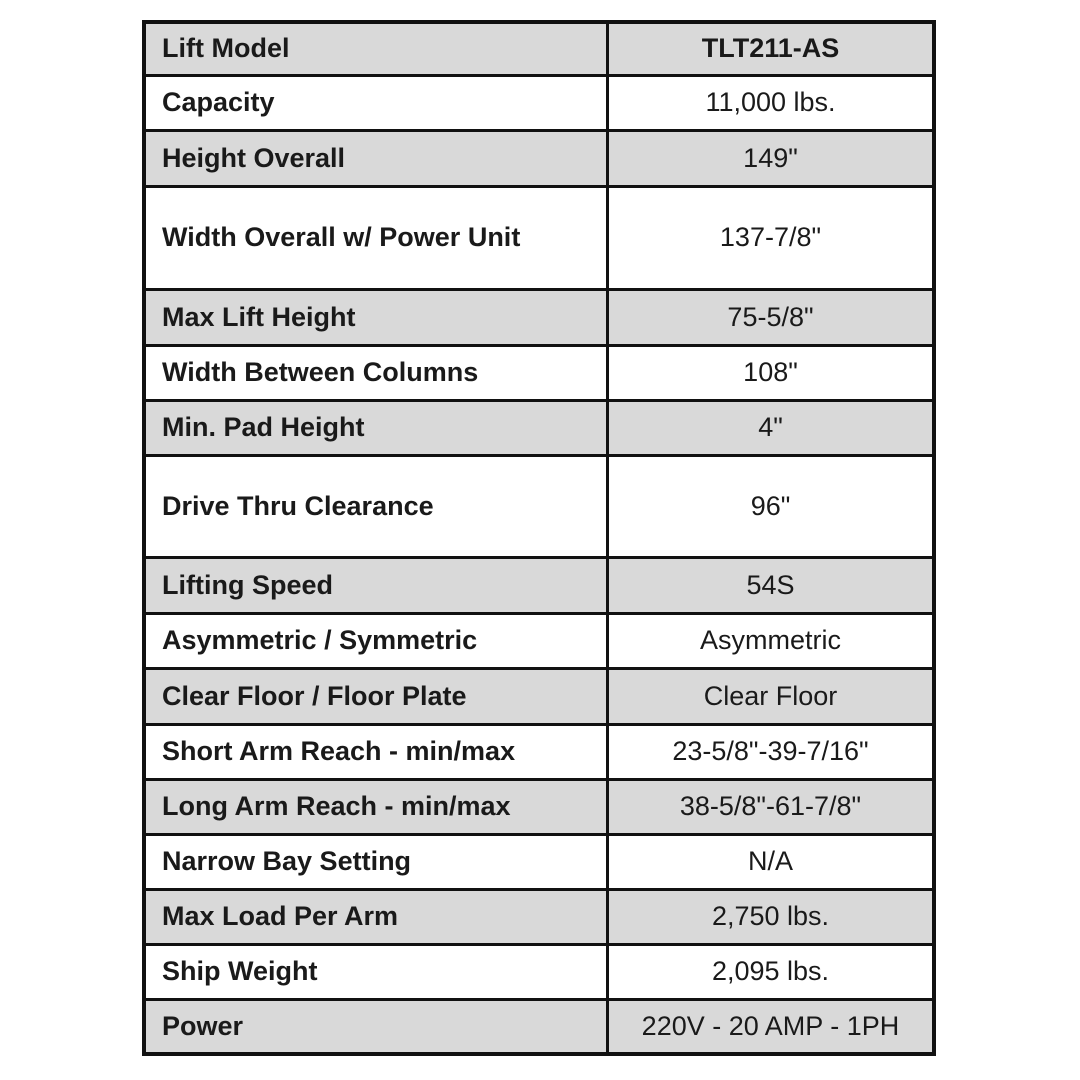 This screenshot has width=1080, height=1080. I want to click on table-row: Ship Weight 2,095 lbs., so click(539, 971).